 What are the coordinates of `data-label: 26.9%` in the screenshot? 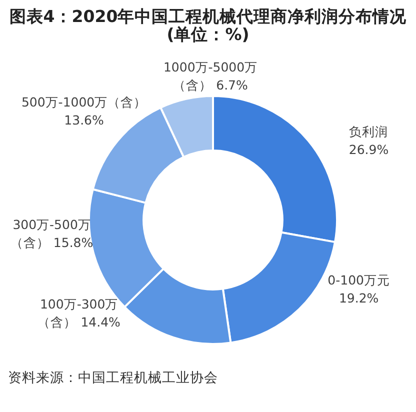 It's located at (368, 149).